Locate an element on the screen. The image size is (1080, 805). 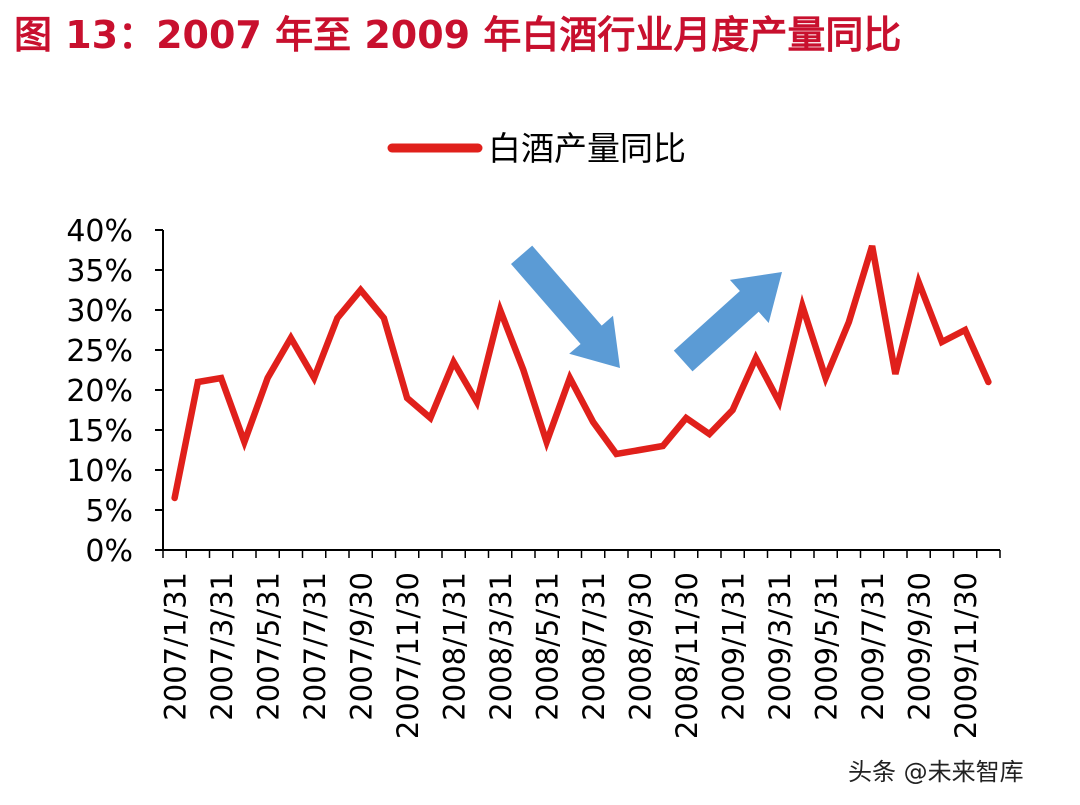
x-tick-label: 2009/11/30 is located at coordinates (966, 655).